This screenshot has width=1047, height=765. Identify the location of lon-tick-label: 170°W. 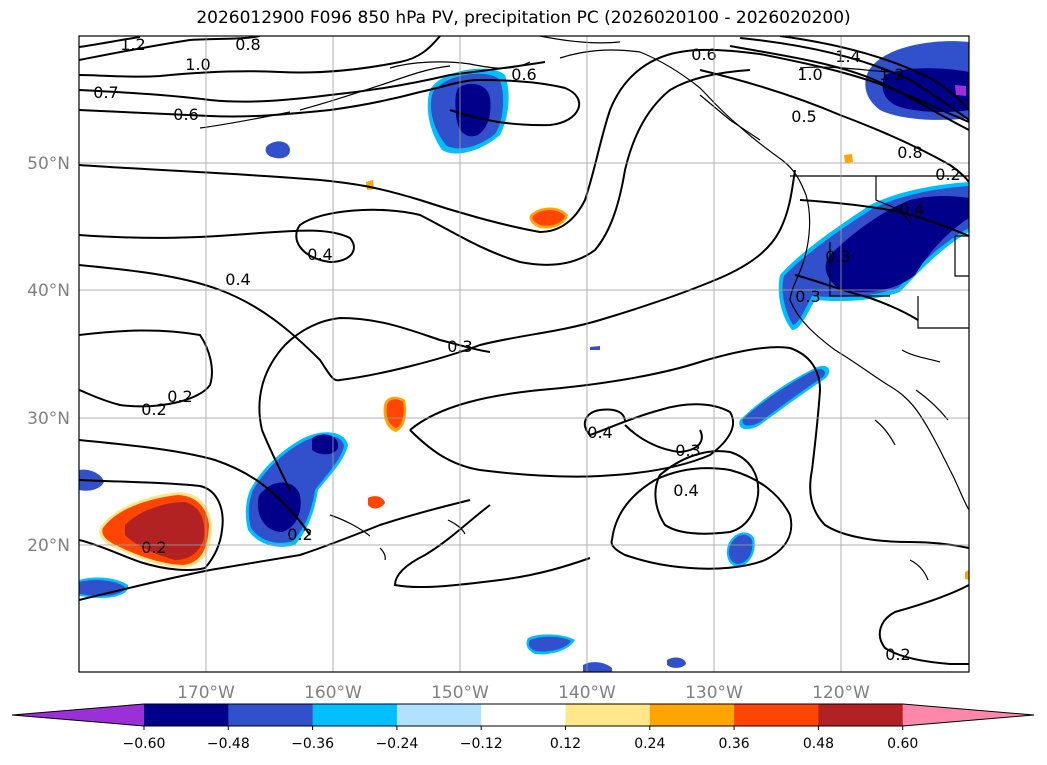
(206, 693).